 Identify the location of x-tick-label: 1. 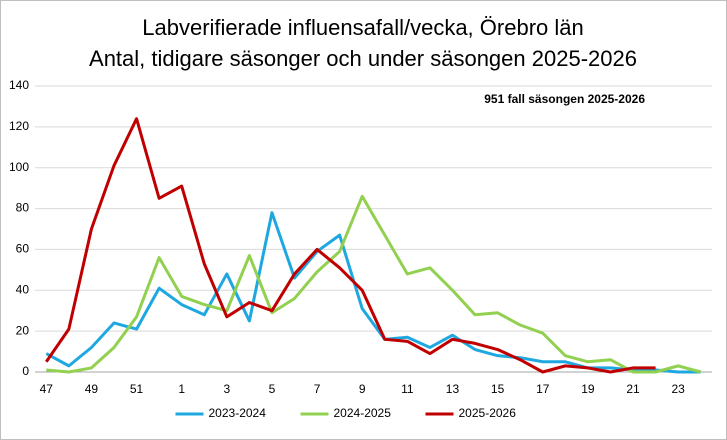
(181, 389).